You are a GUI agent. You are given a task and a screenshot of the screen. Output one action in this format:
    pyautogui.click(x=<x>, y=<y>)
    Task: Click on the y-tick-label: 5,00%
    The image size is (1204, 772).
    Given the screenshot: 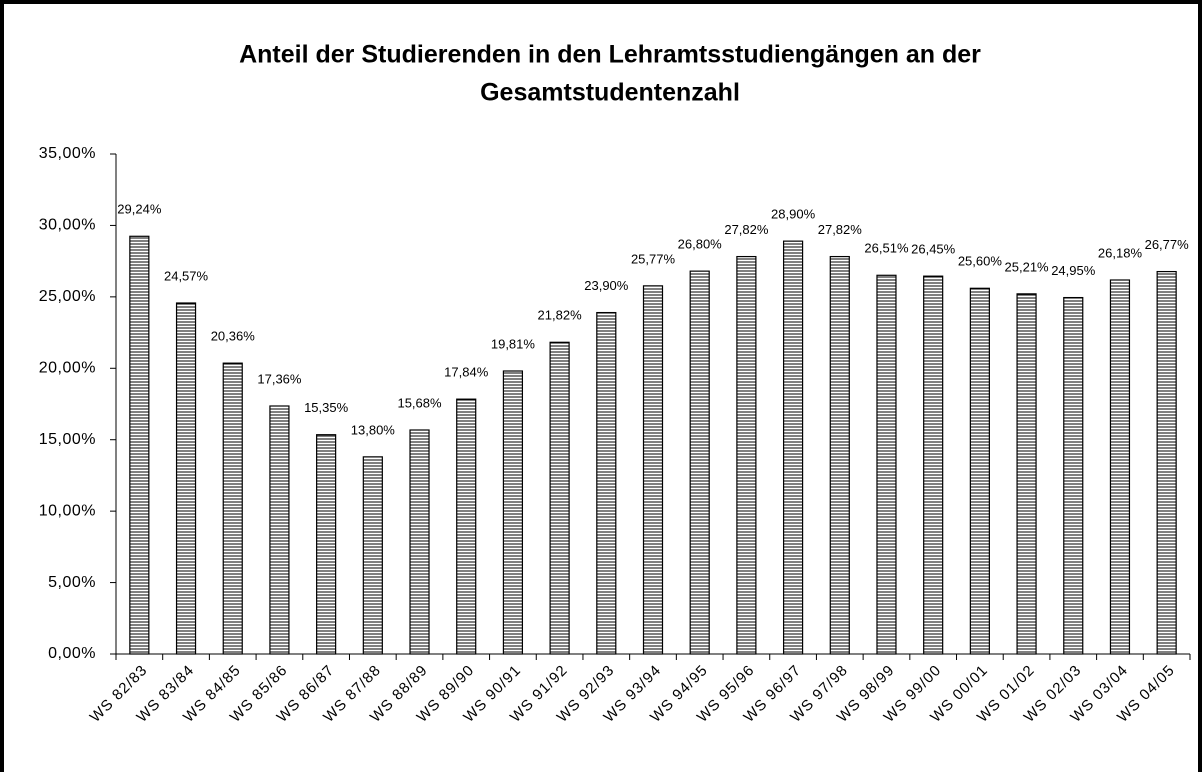 What is the action you would take?
    pyautogui.click(x=72, y=582)
    